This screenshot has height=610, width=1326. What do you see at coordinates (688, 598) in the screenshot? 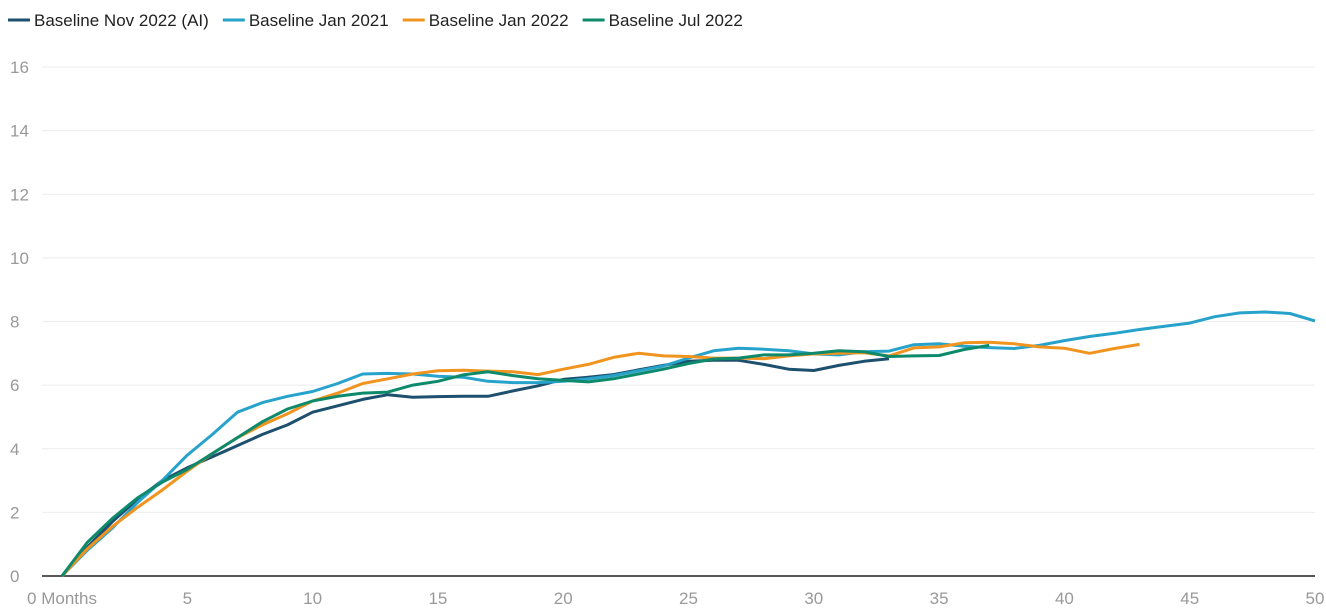
I see `x-tick-label: 25` at bounding box center [688, 598].